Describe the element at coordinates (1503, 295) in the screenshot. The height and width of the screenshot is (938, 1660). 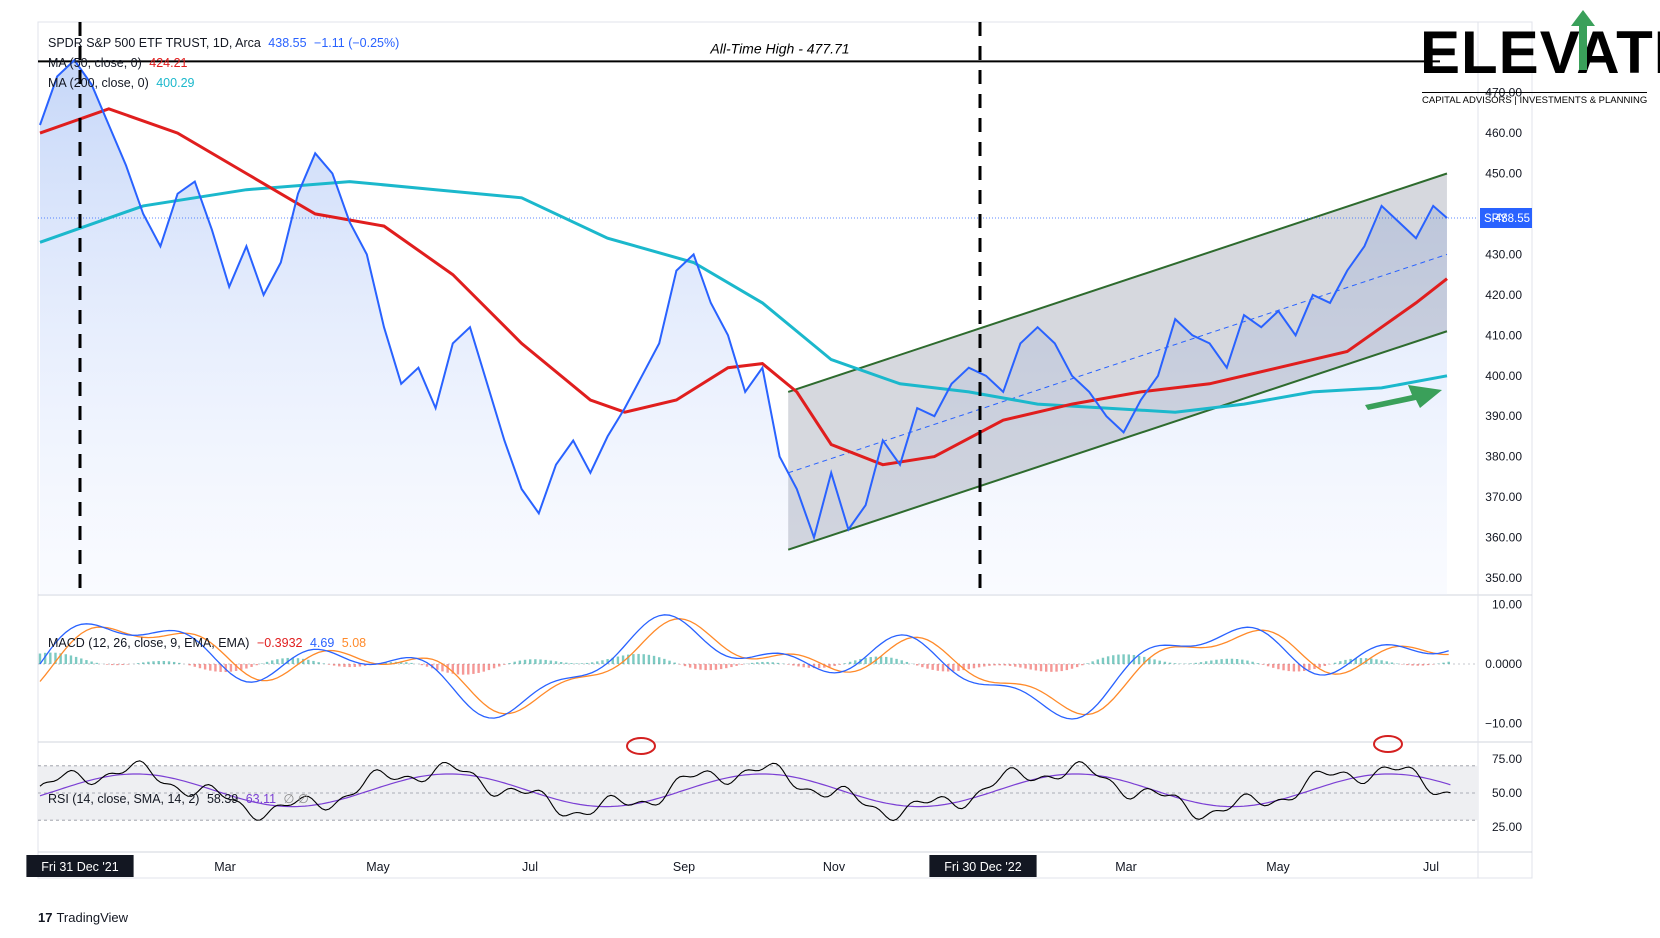
I see `price-axis-tick: 420.00` at that location.